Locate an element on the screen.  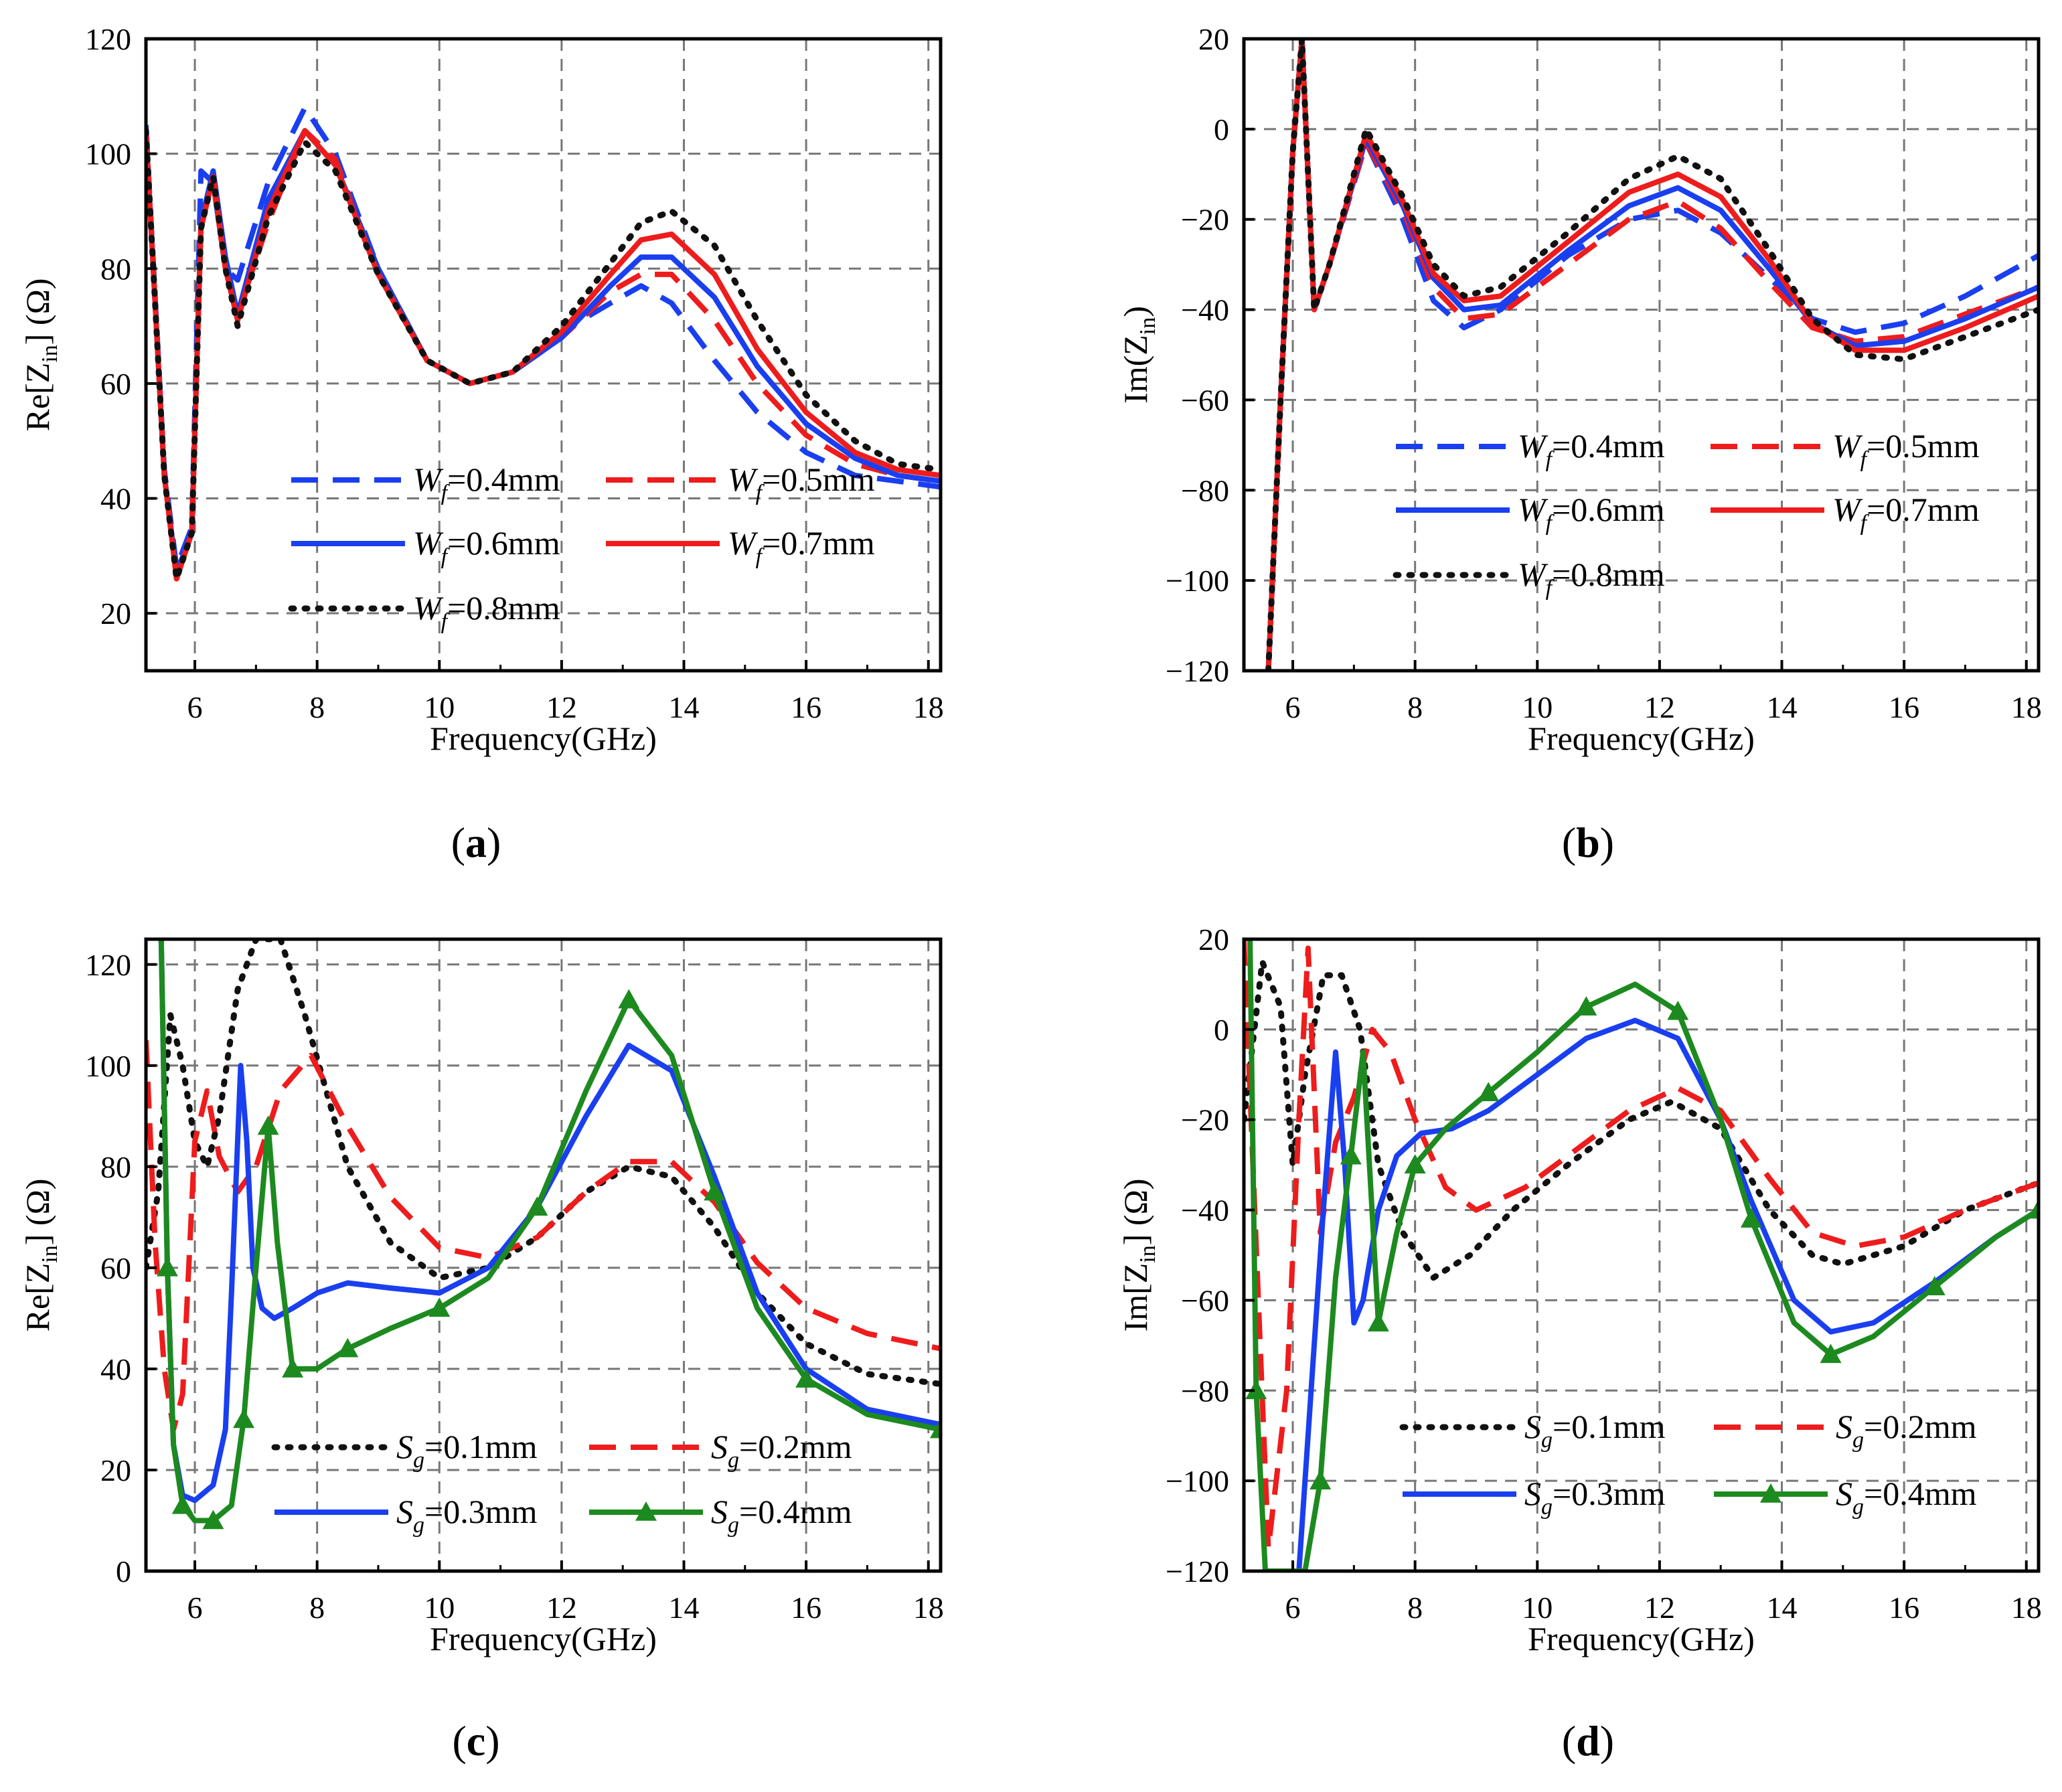
legend-value: =0.4mm is located at coordinates (795, 1511).